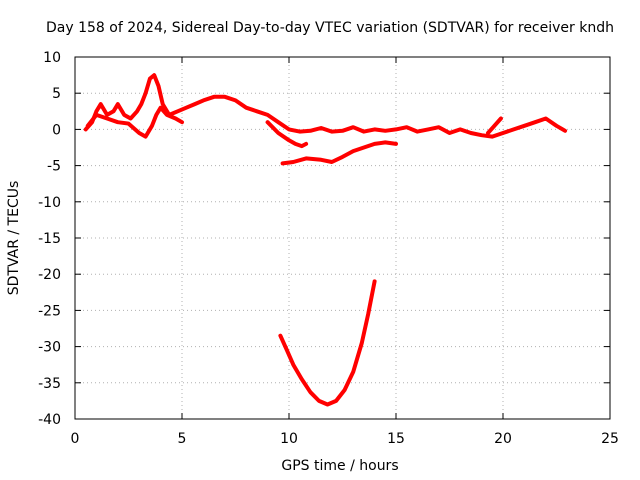 The image size is (640, 480). What do you see at coordinates (54, 167) in the screenshot?
I see `y-tick-label: -5` at bounding box center [54, 167].